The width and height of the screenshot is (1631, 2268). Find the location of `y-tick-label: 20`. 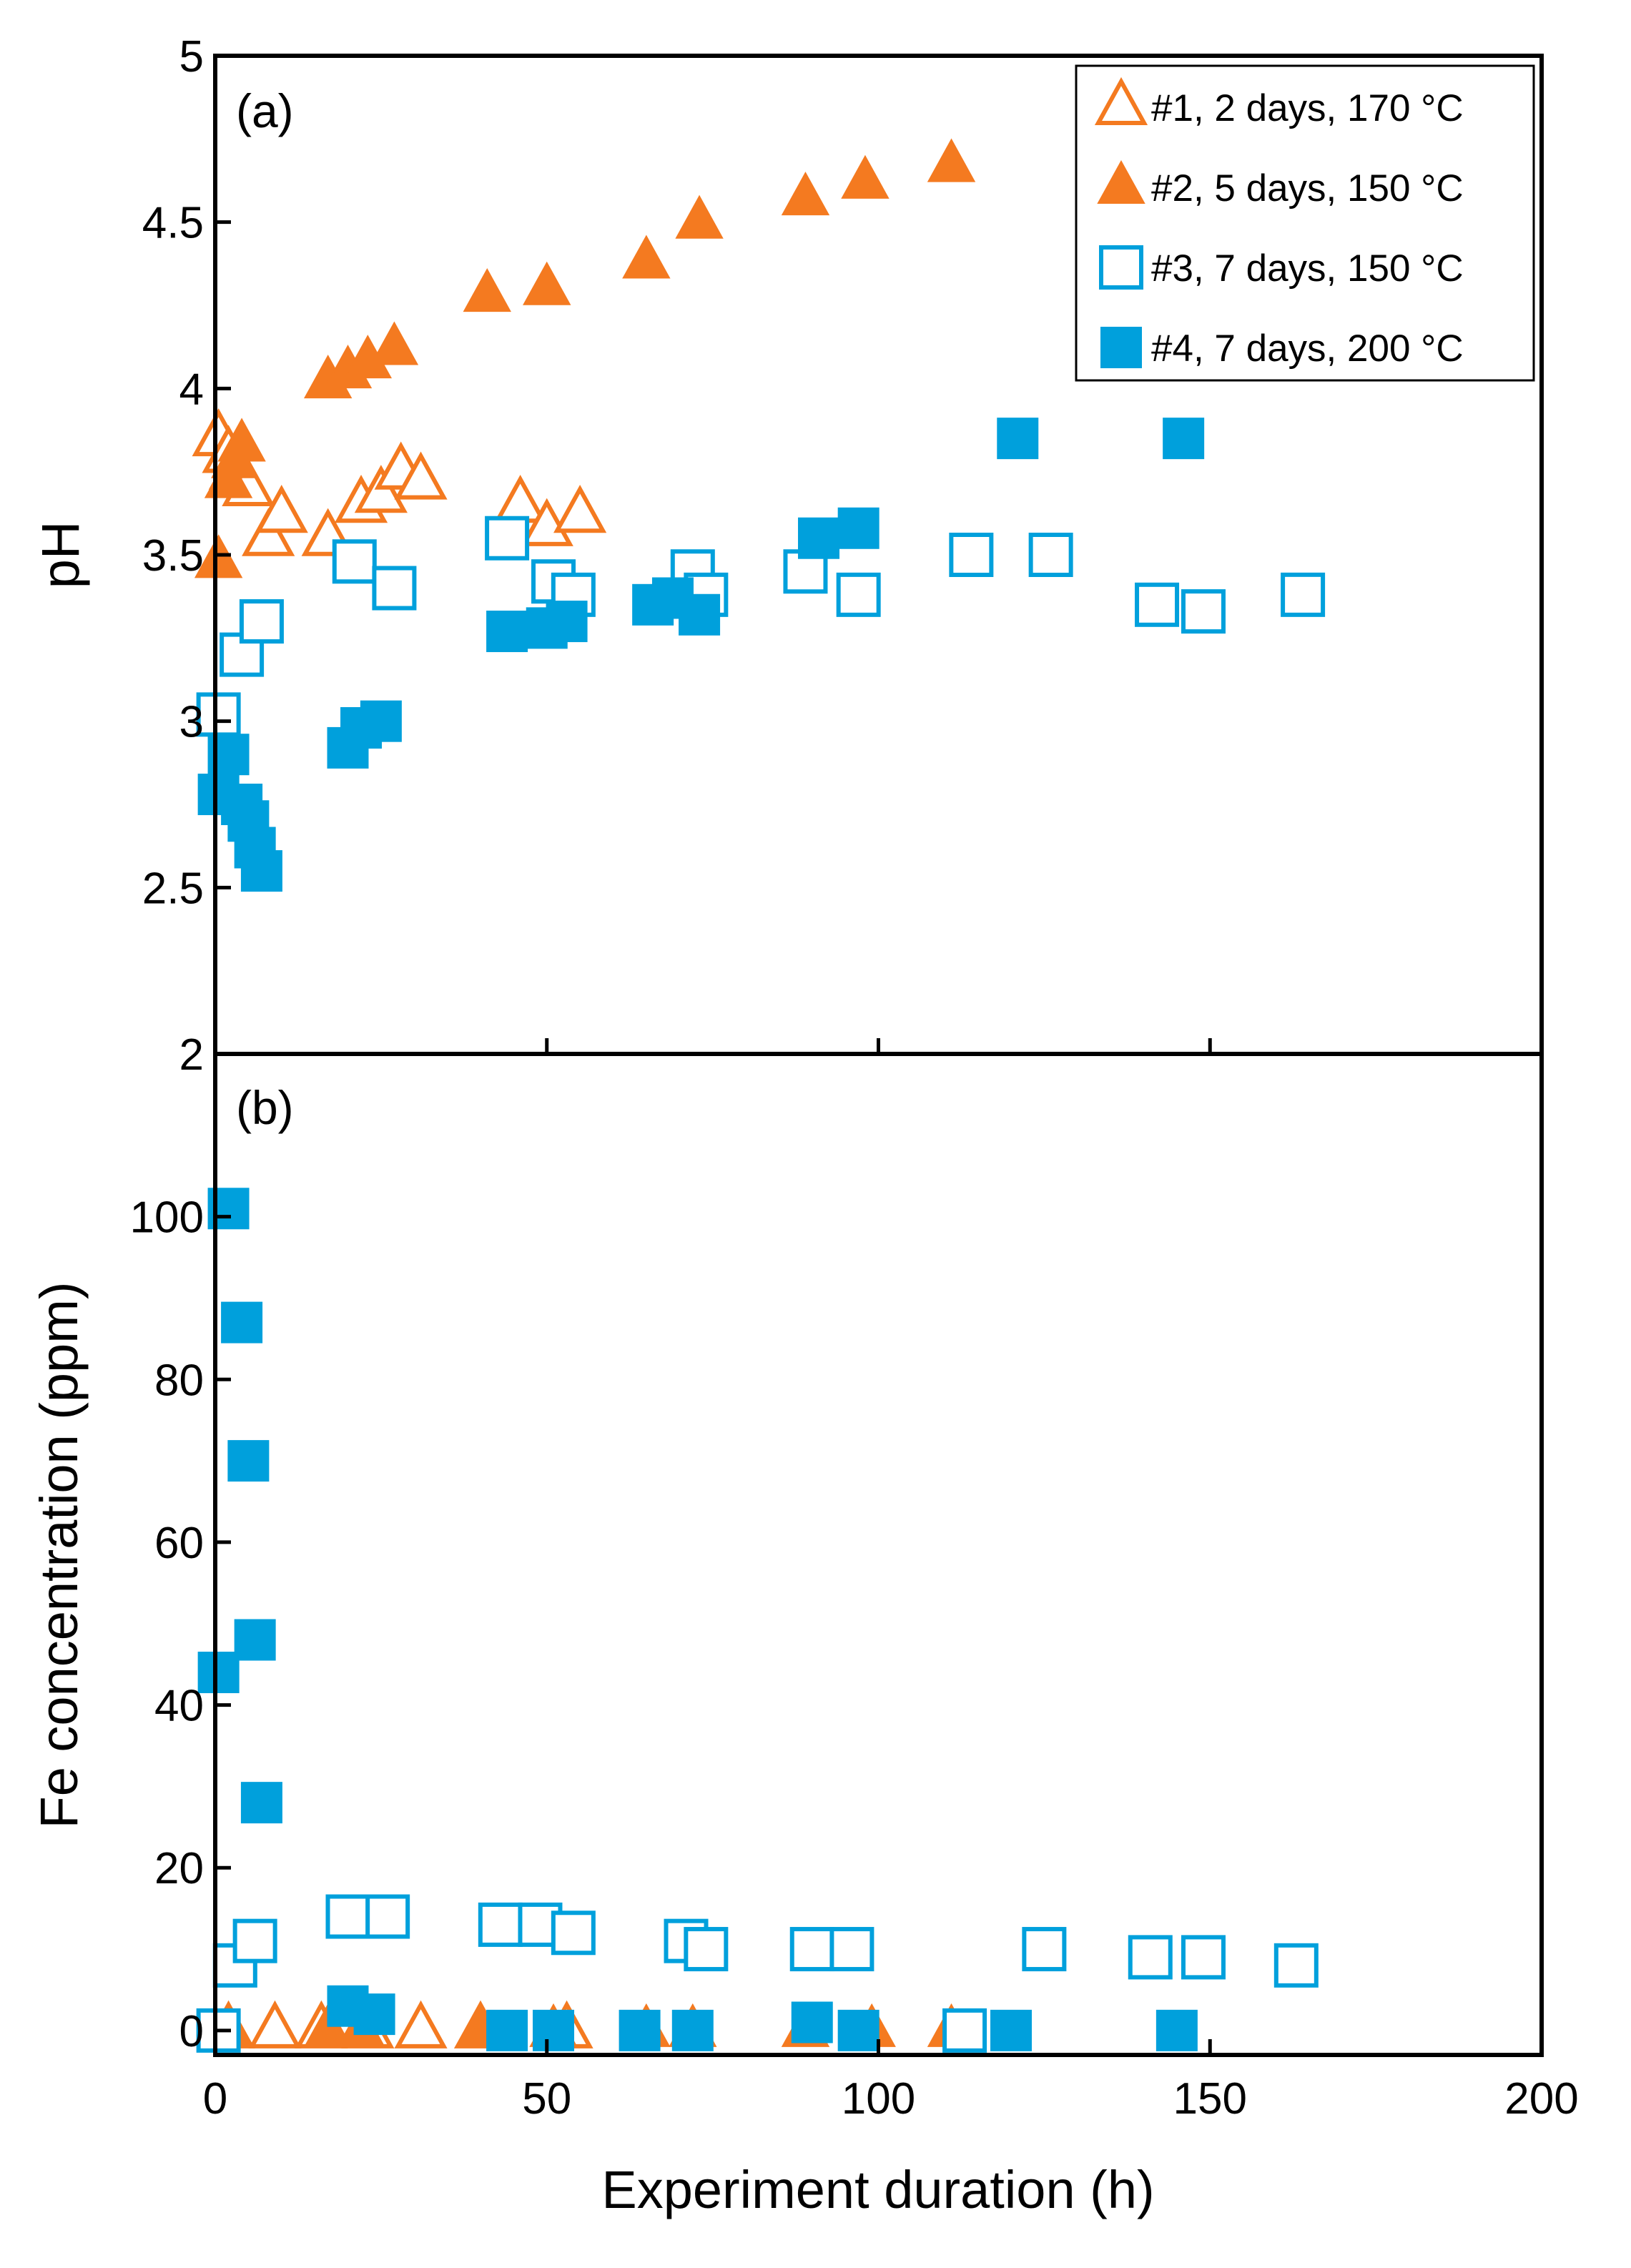

y-tick-label: 20 is located at coordinates (179, 1868).